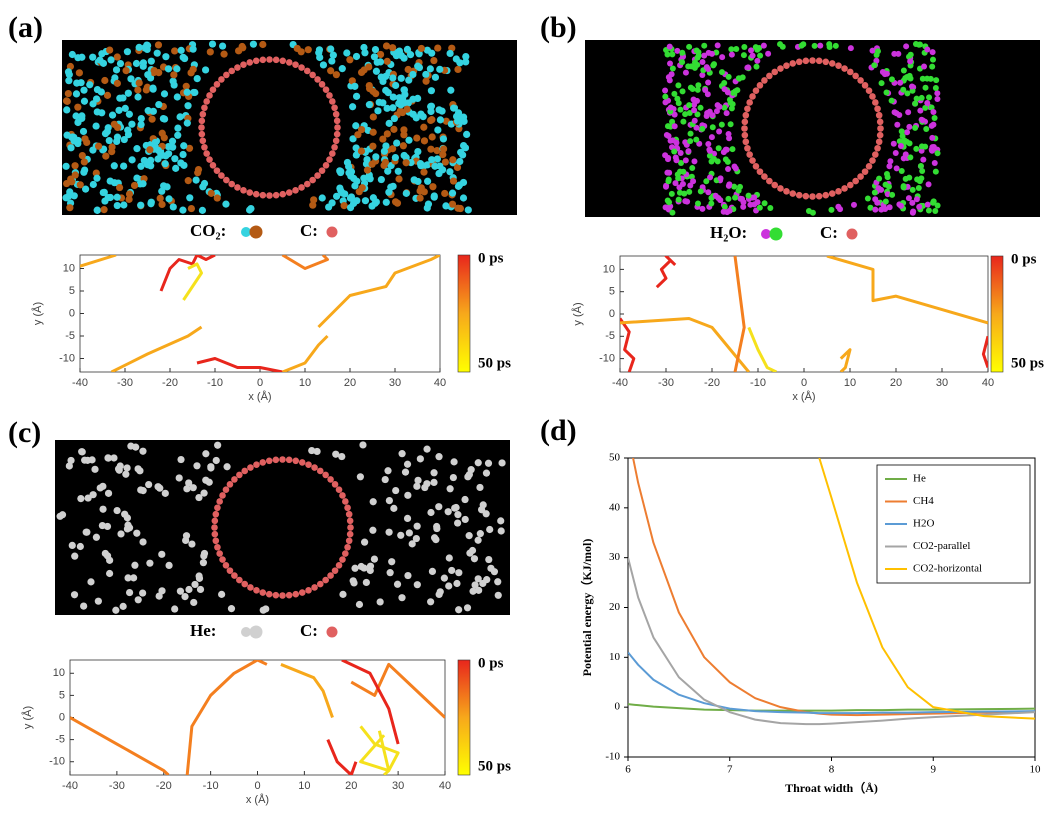 The width and height of the screenshot is (1053, 813). What do you see at coordinates (612, 757) in the screenshot?
I see `y-tick-label: -10` at bounding box center [612, 757].